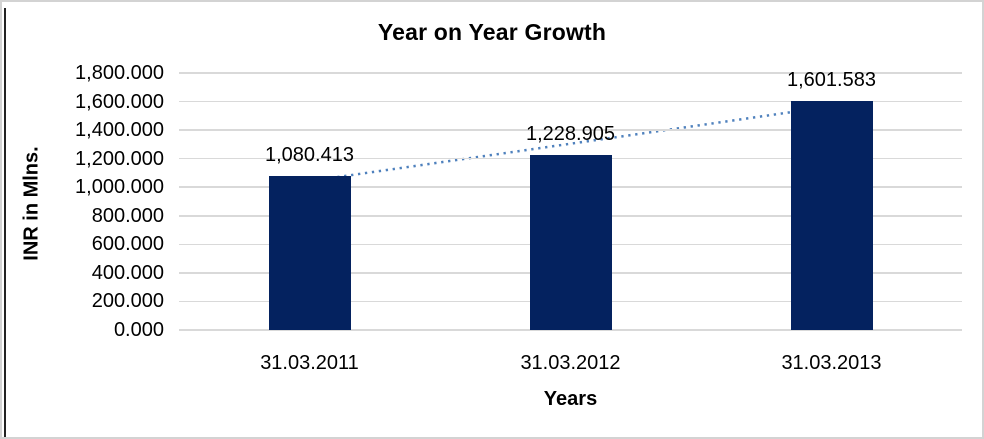 The height and width of the screenshot is (439, 984). Describe the element at coordinates (5, 222) in the screenshot. I see `document-cell-border-line` at that location.